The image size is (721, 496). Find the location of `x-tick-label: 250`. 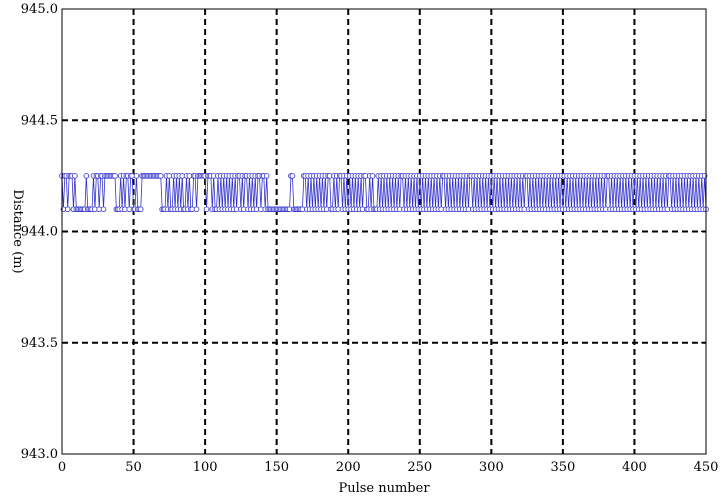

x-tick-label: 250 is located at coordinates (419, 467).